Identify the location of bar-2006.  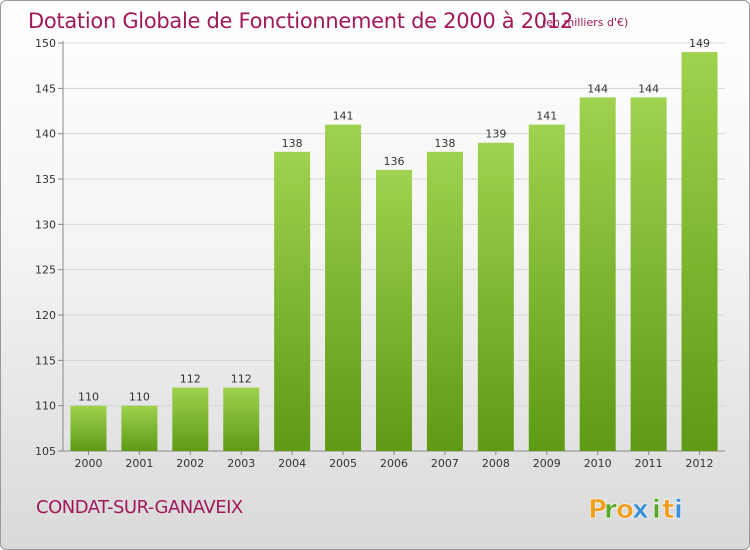
(394, 310).